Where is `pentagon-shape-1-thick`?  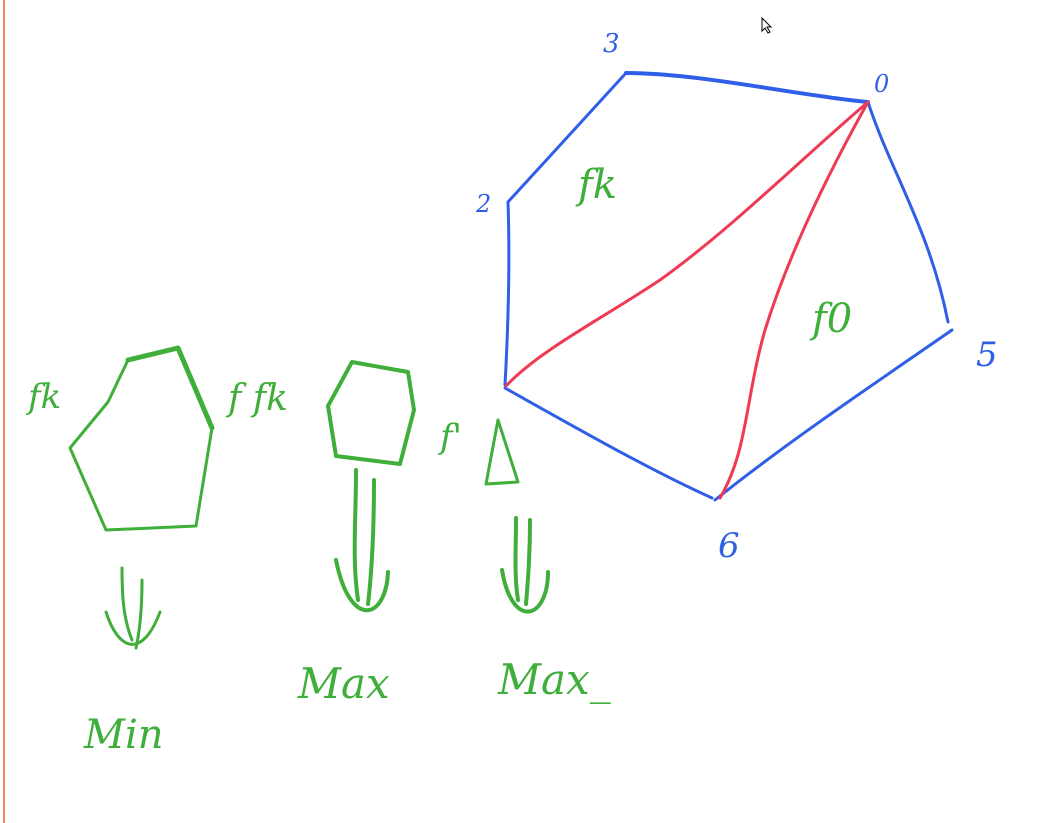
pentagon-shape-1-thick is located at coordinates (170, 388).